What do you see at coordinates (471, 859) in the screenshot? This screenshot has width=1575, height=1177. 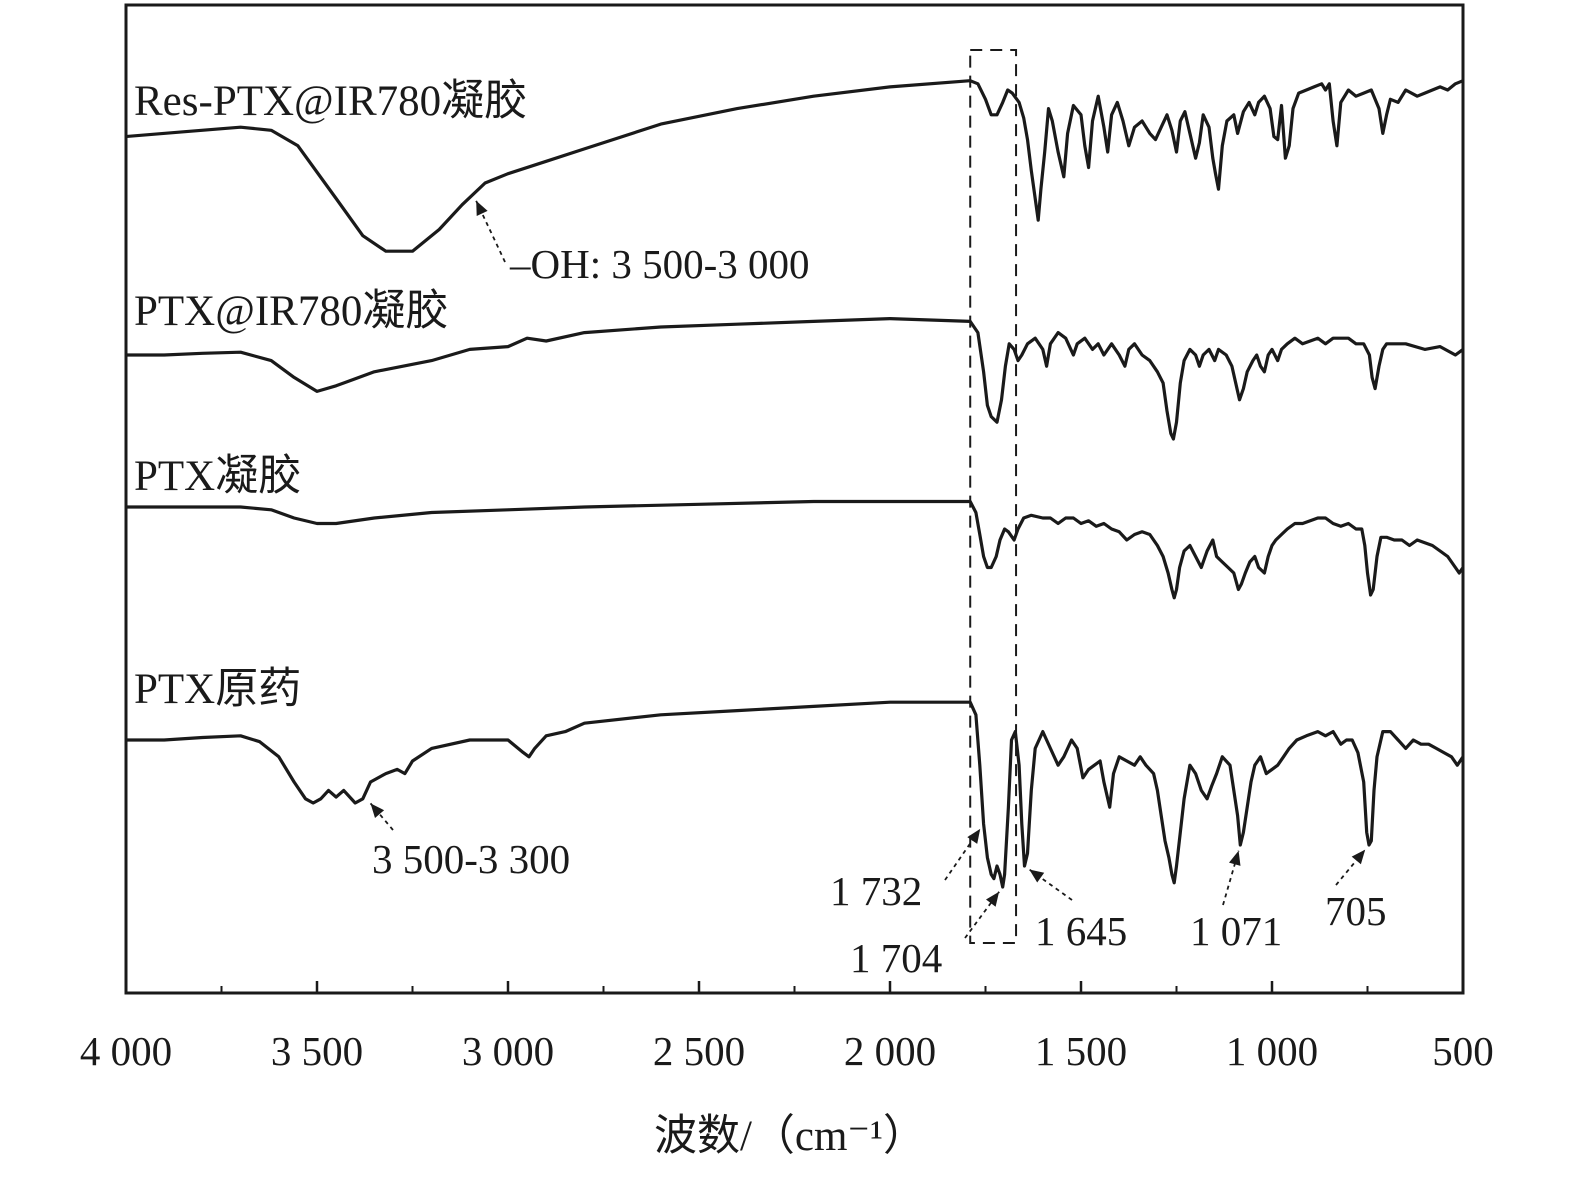 I see `annotation-label: 3 500-3 300` at bounding box center [471, 859].